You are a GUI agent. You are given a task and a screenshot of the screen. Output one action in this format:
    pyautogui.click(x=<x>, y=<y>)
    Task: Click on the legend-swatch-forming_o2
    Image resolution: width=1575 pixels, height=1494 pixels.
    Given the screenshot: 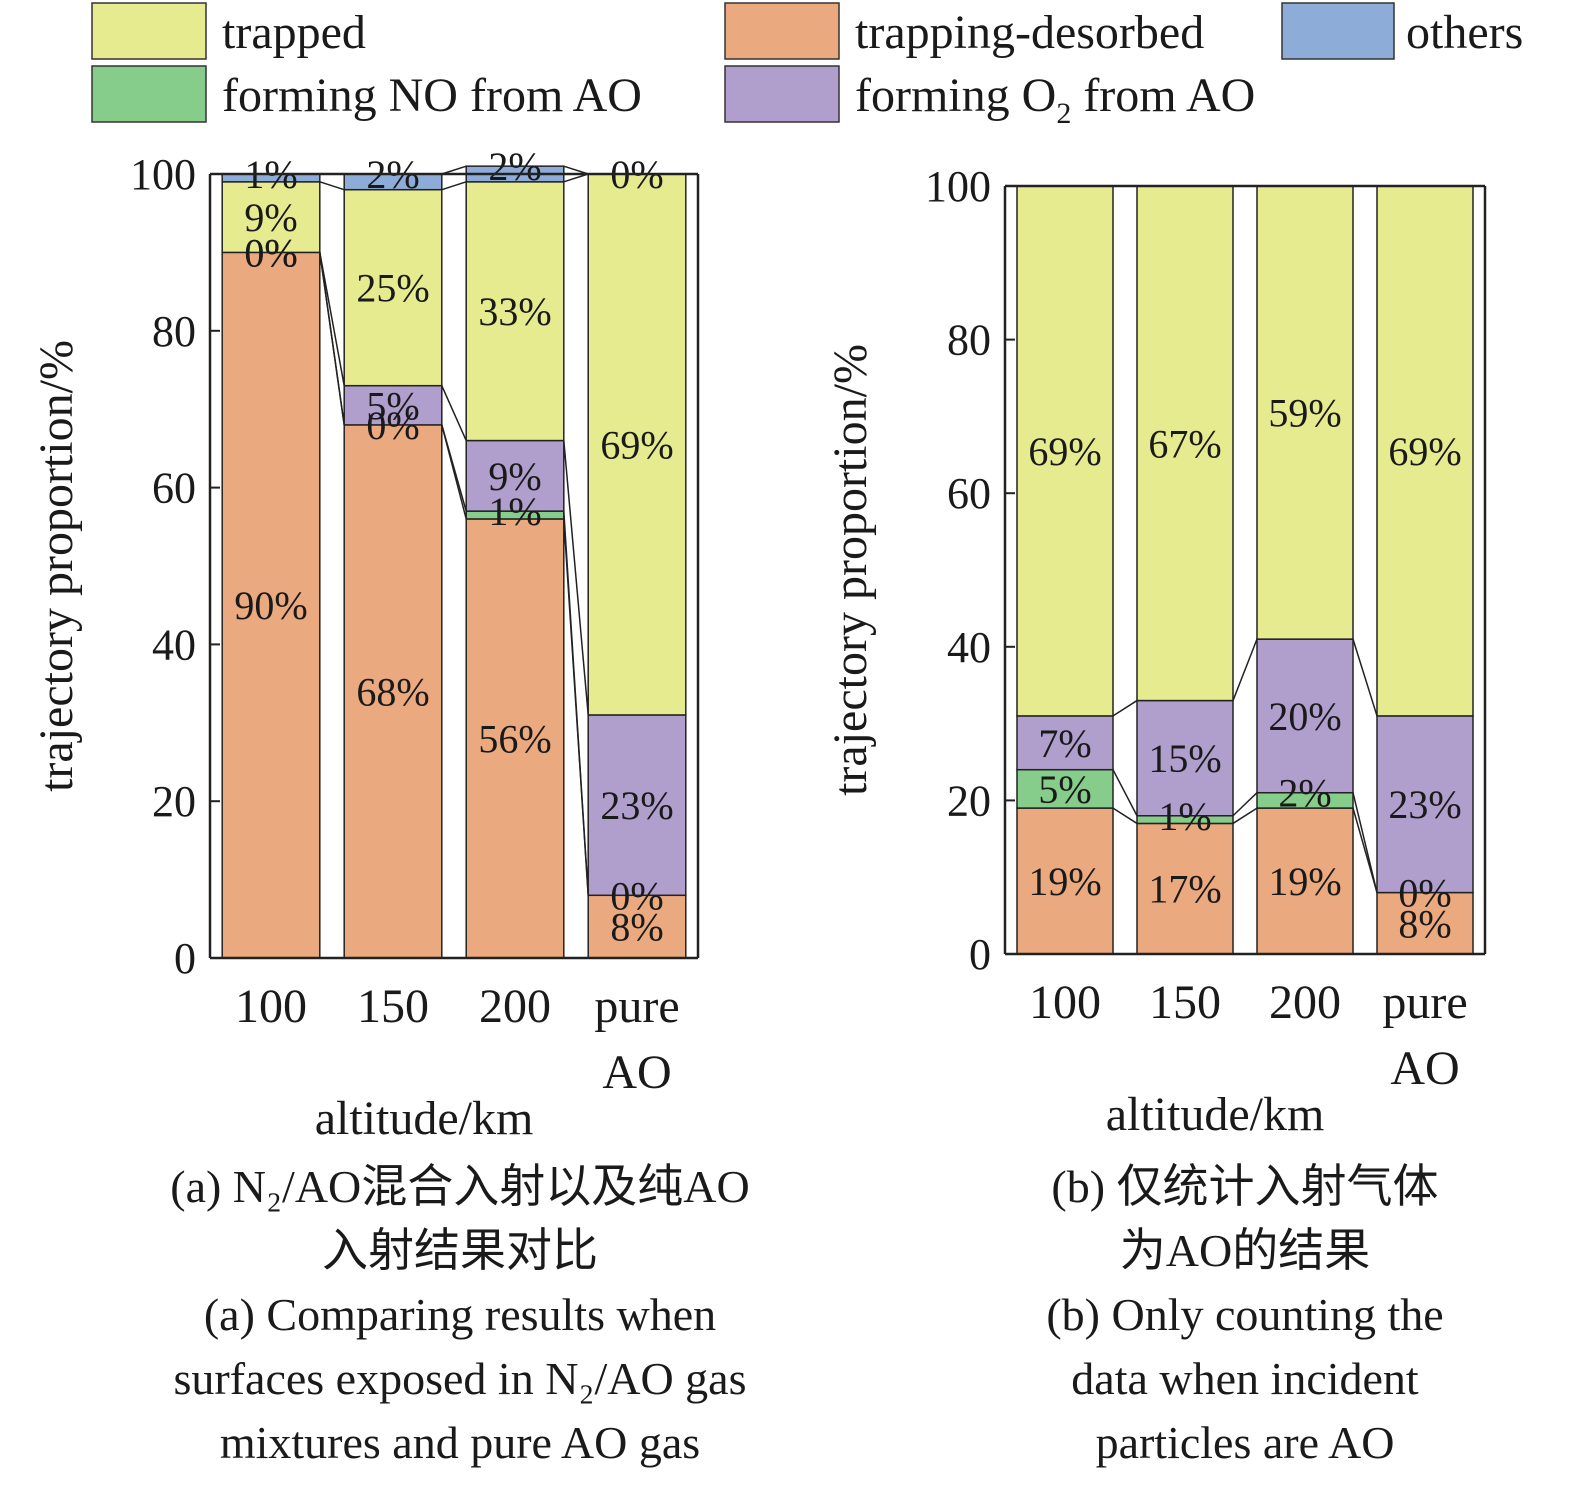 What is the action you would take?
    pyautogui.click(x=782, y=94)
    